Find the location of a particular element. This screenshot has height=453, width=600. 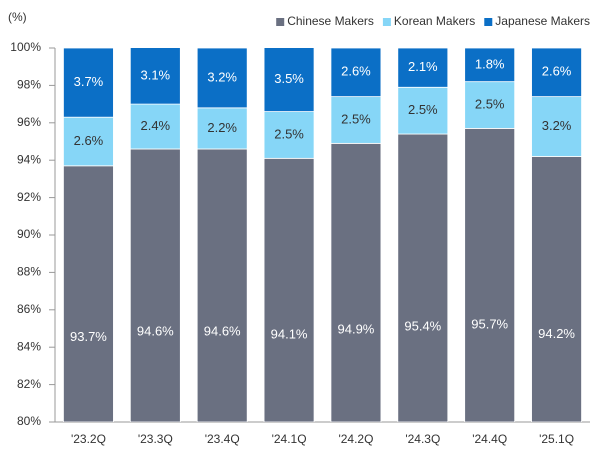

data-label: 2.2% is located at coordinates (222, 127).